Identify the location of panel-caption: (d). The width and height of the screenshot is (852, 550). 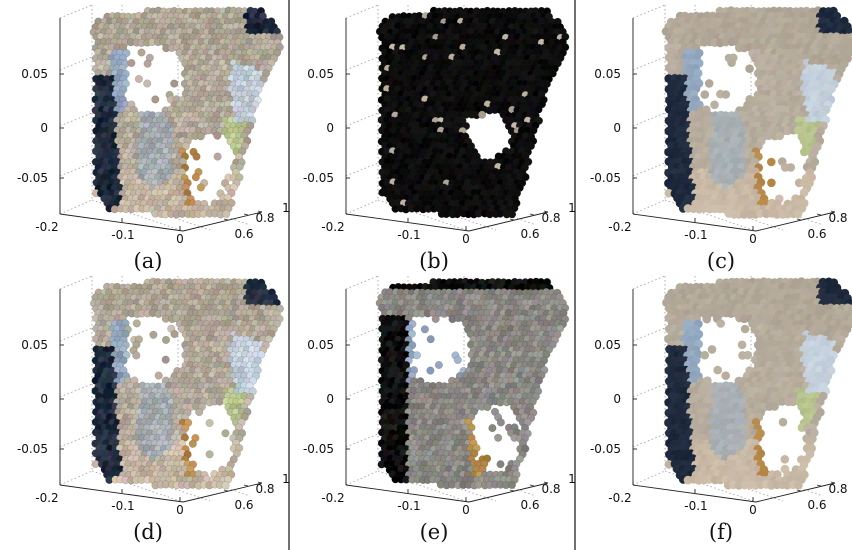
(148, 532).